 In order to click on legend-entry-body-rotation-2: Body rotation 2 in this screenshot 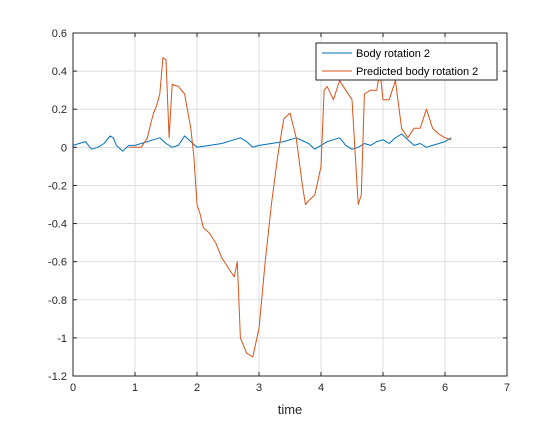, I will do `click(393, 54)`.